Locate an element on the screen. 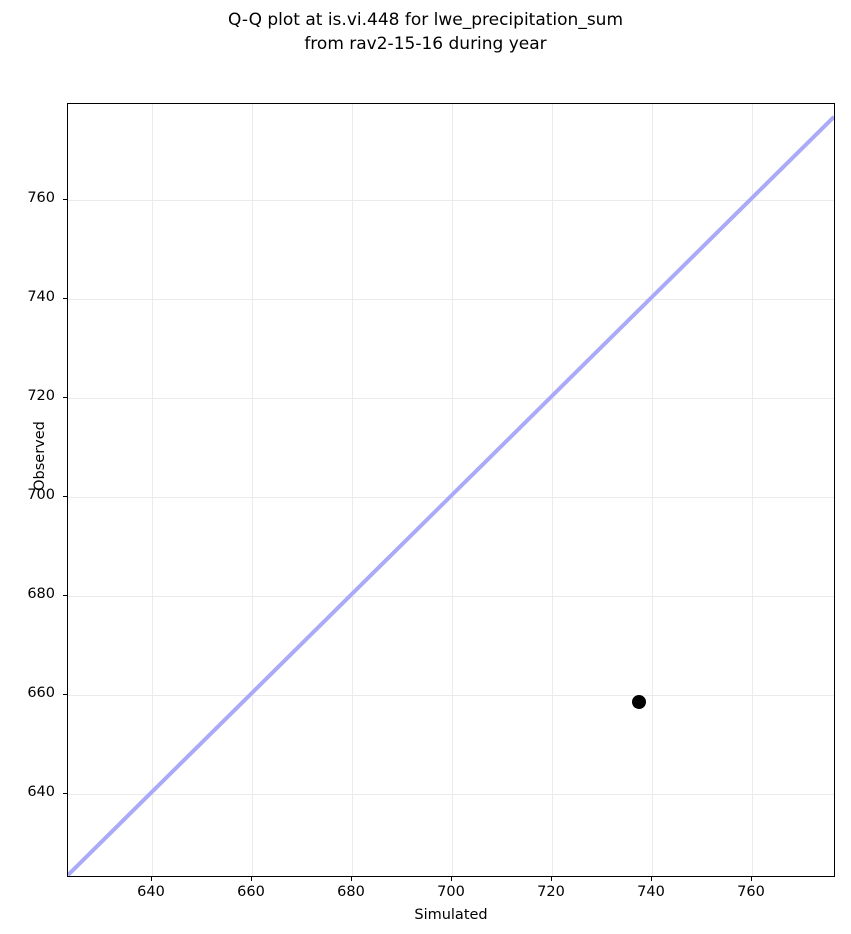 This screenshot has width=851, height=934. scatter-point is located at coordinates (639, 701).